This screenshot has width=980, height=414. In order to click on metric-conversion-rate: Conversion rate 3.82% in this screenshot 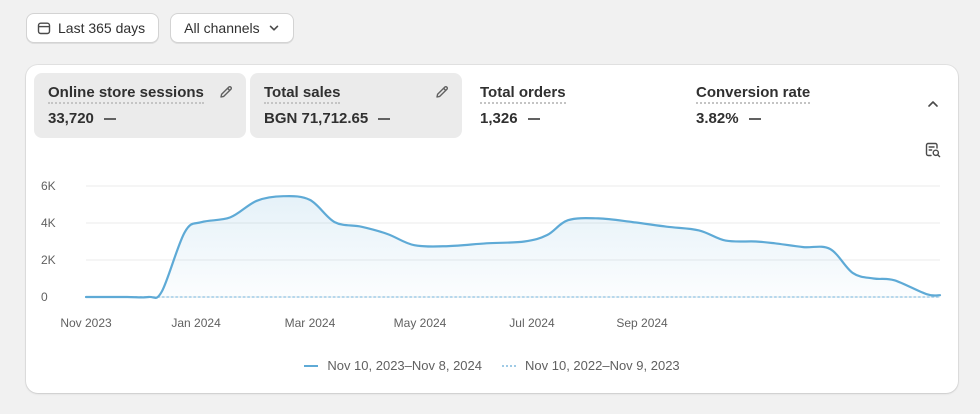, I will do `click(788, 105)`.